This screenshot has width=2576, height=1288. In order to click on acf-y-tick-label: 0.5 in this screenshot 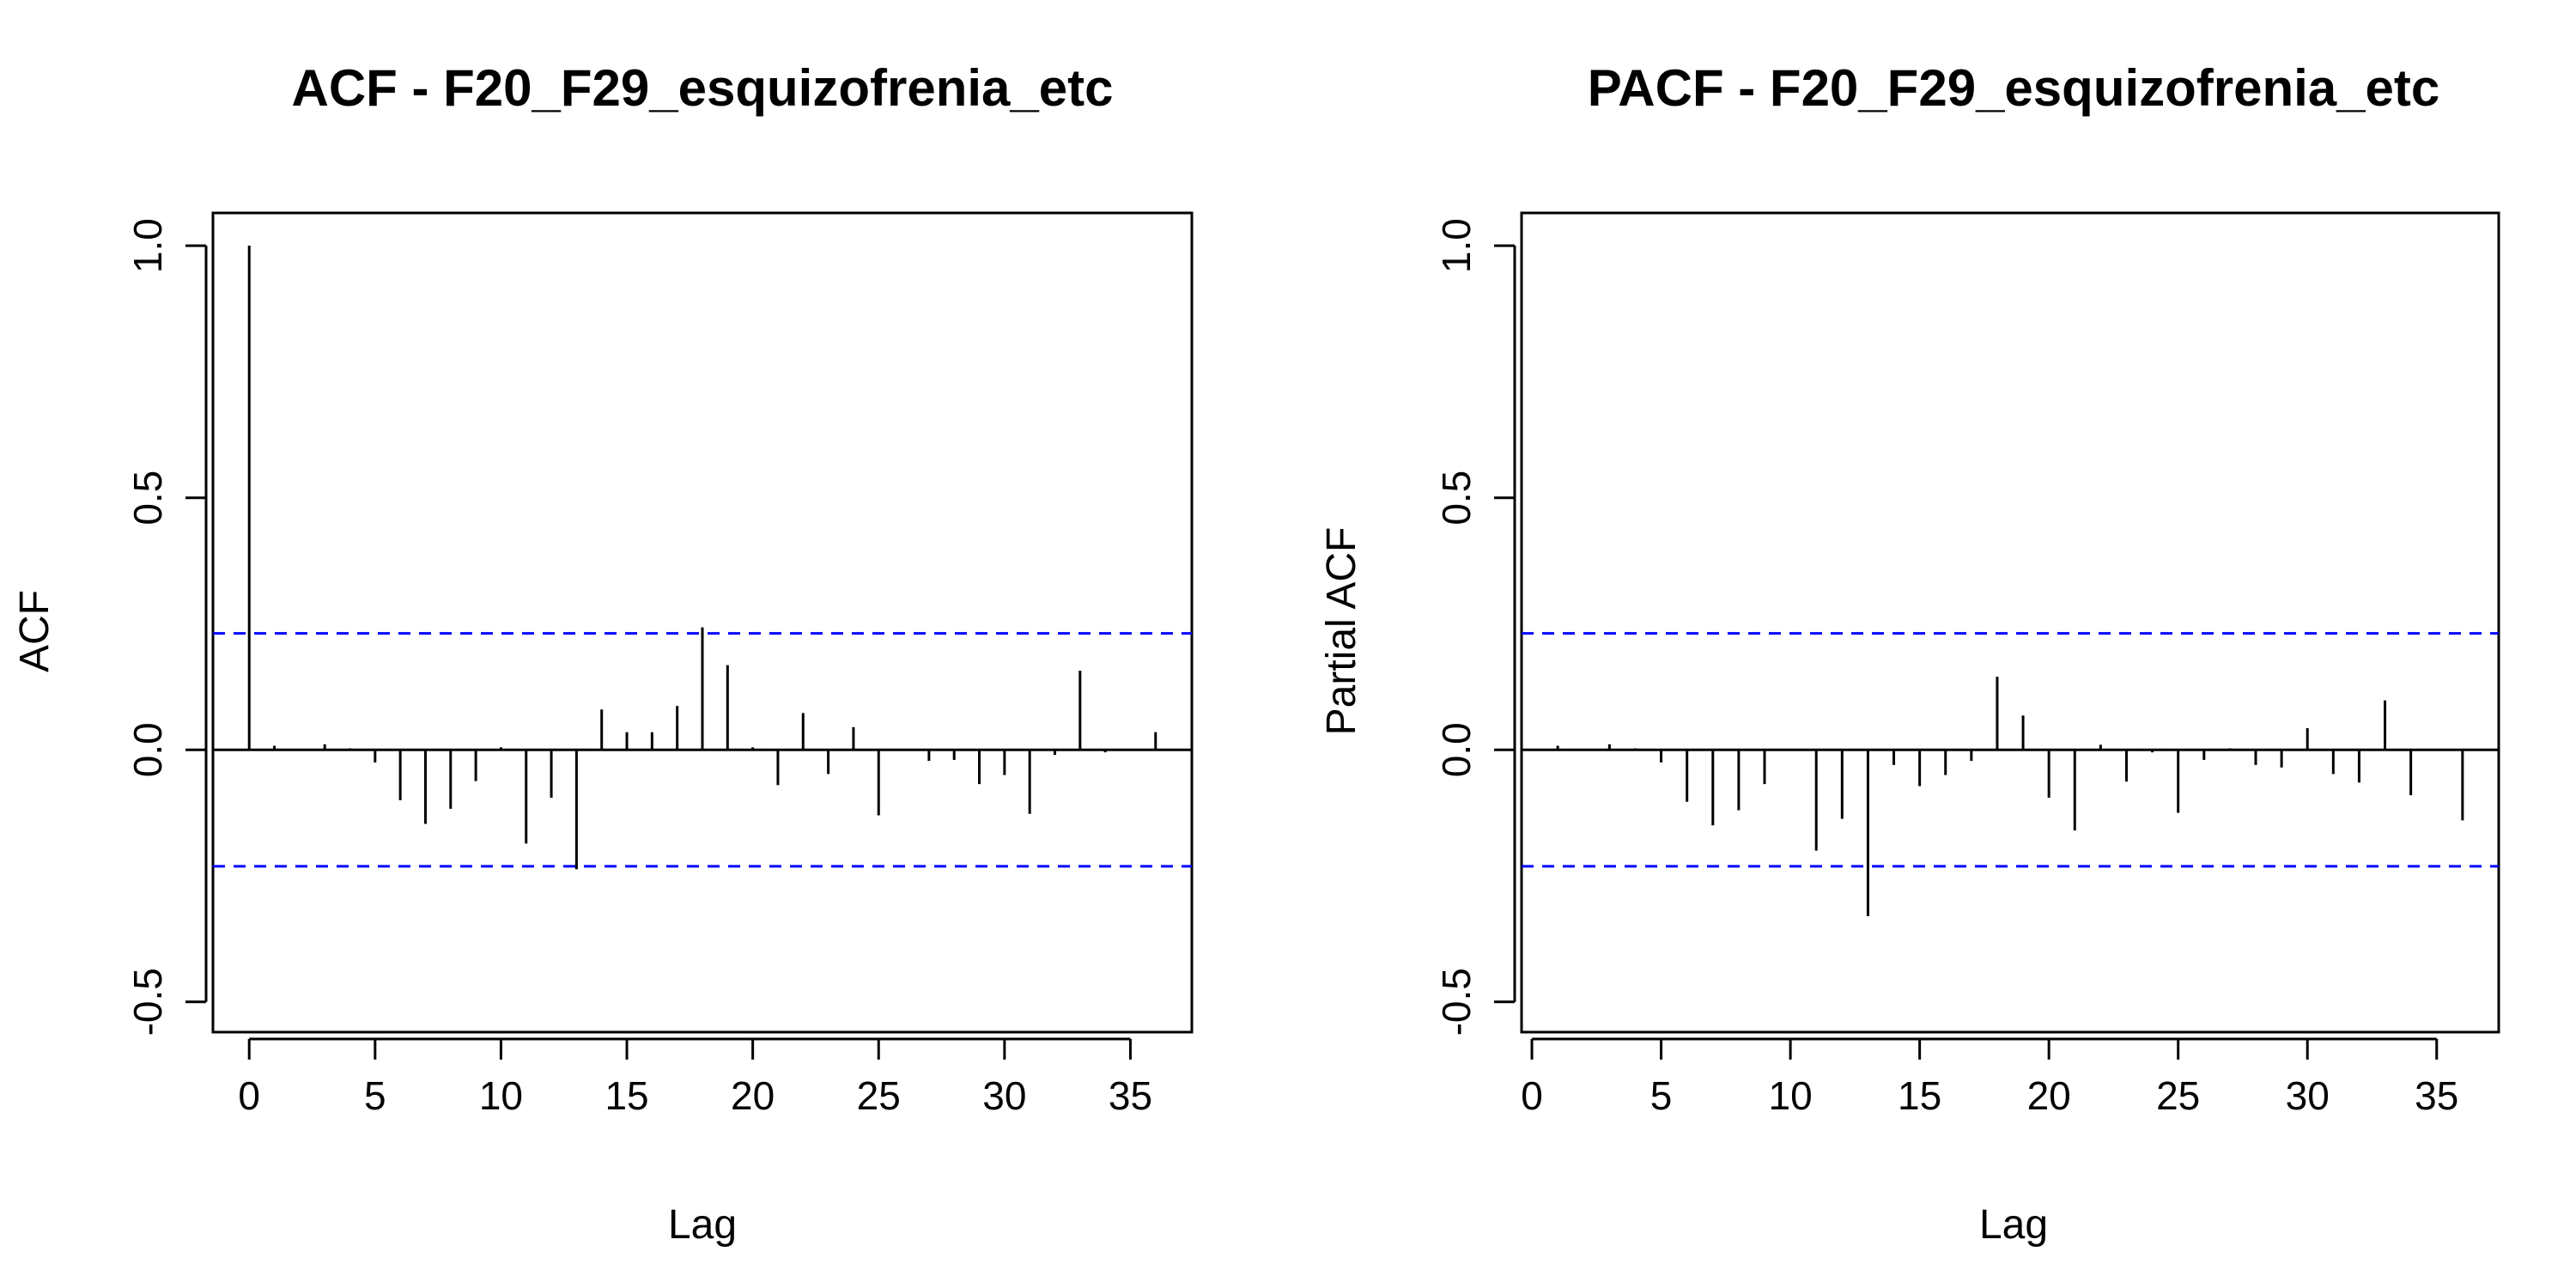, I will do `click(148, 499)`.